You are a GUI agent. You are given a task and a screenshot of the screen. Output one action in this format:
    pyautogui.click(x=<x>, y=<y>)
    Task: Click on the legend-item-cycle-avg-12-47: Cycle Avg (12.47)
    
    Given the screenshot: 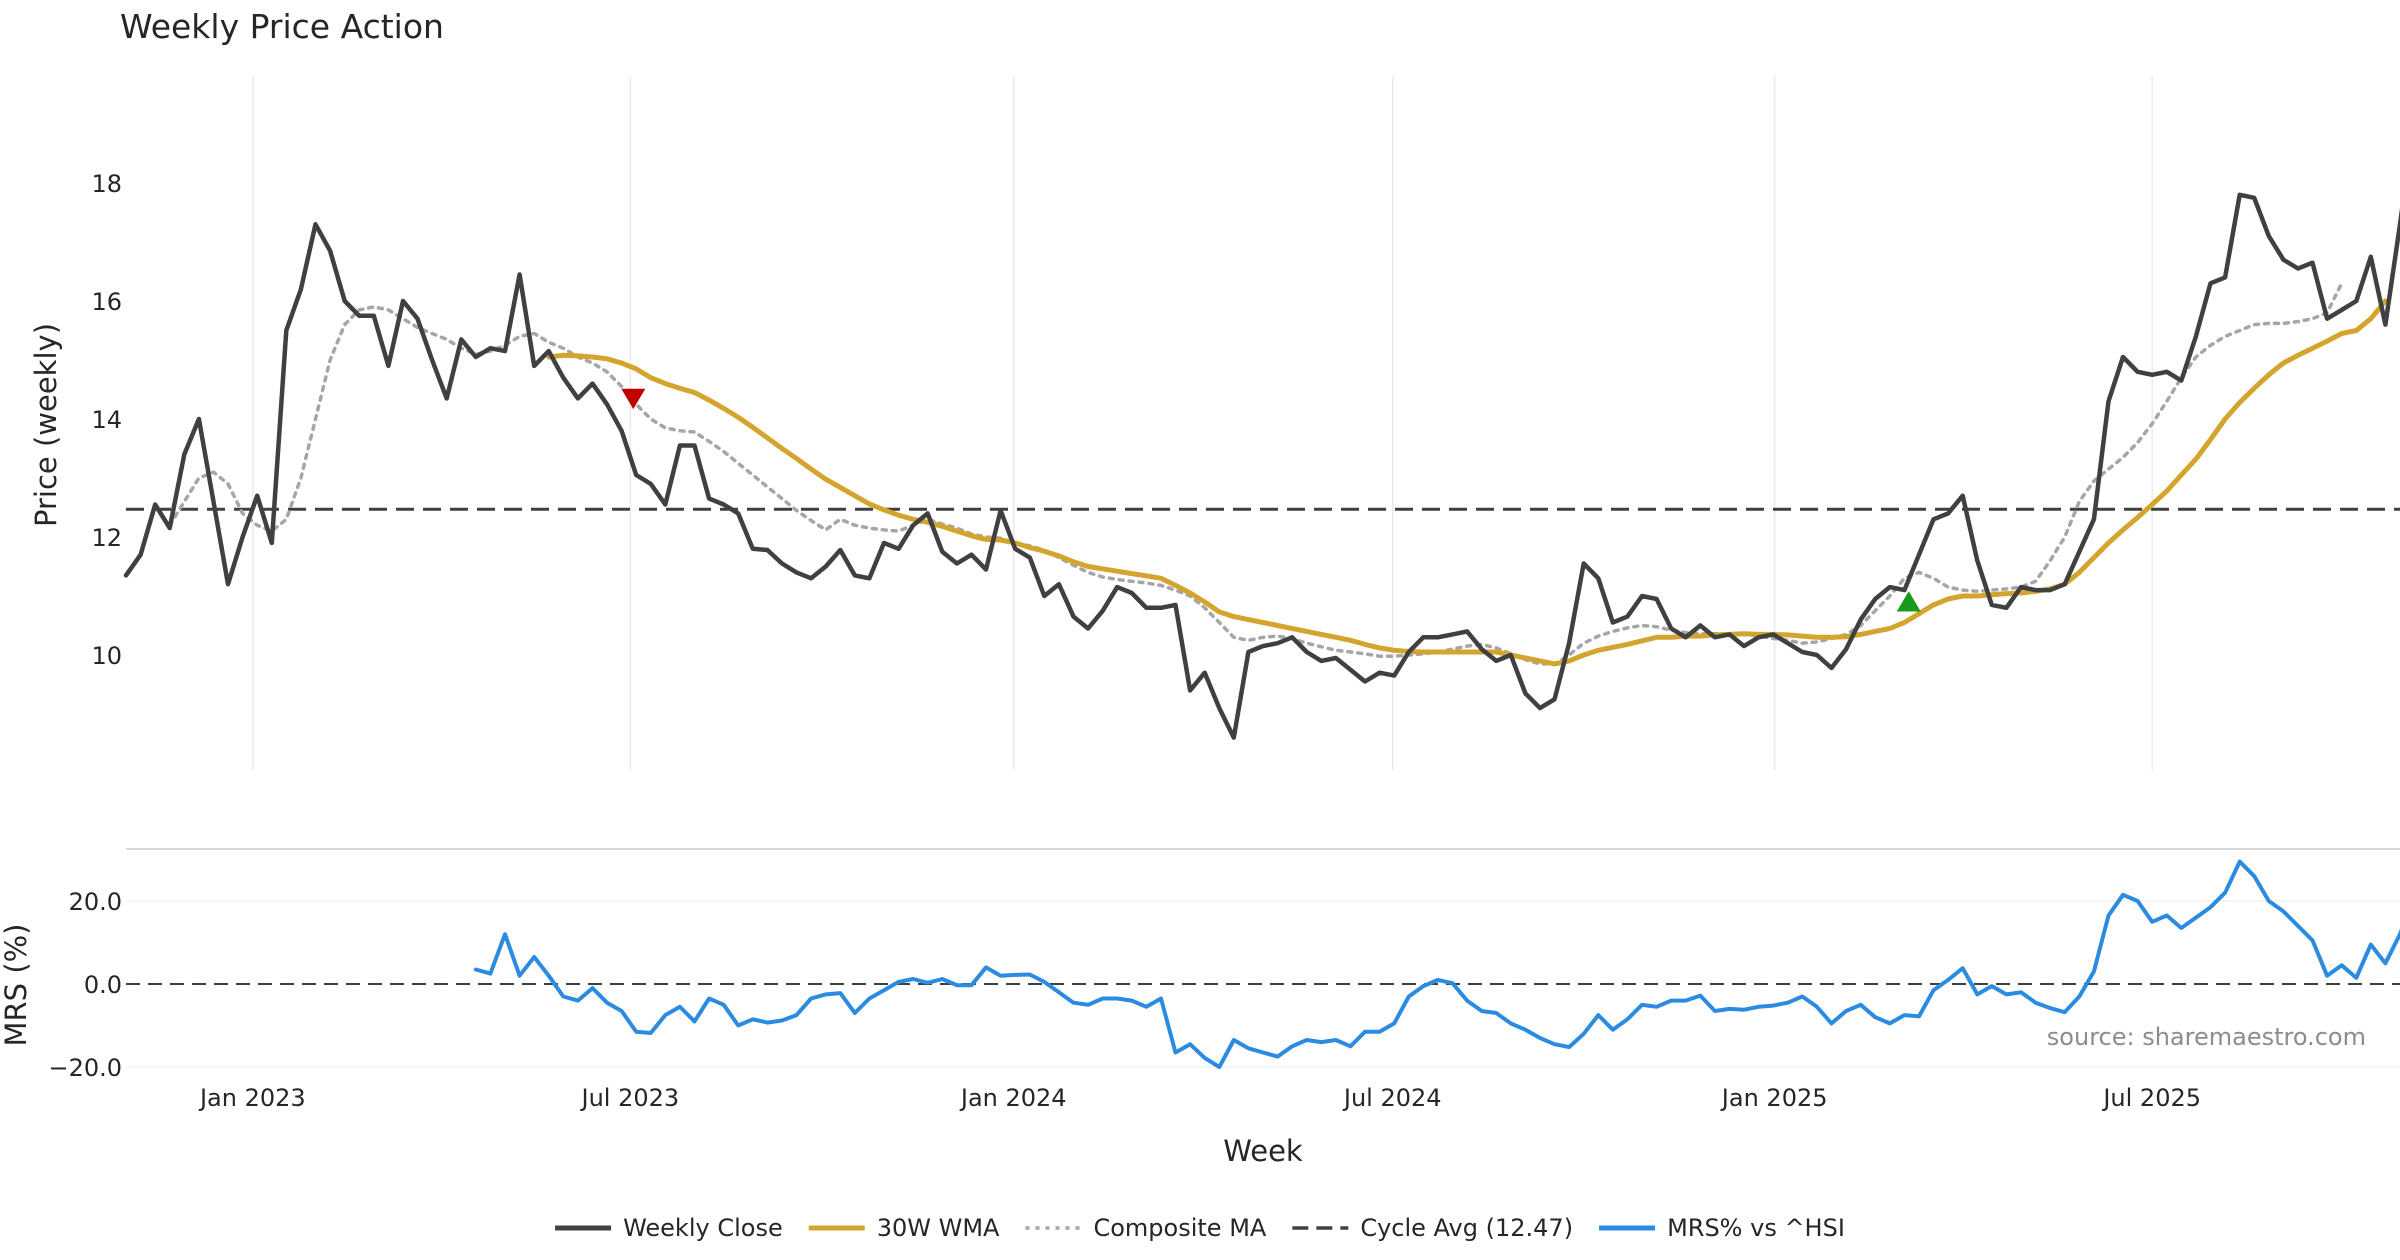 What is the action you would take?
    pyautogui.click(x=1432, y=1228)
    